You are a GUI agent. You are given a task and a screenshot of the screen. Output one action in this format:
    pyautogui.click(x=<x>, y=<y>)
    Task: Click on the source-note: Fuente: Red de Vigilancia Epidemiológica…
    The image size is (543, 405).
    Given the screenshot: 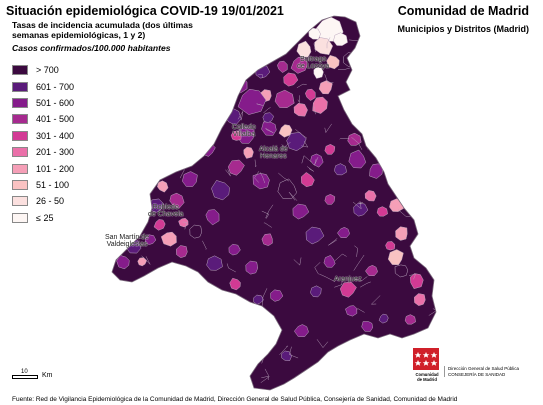 What is the action you would take?
    pyautogui.click(x=235, y=399)
    